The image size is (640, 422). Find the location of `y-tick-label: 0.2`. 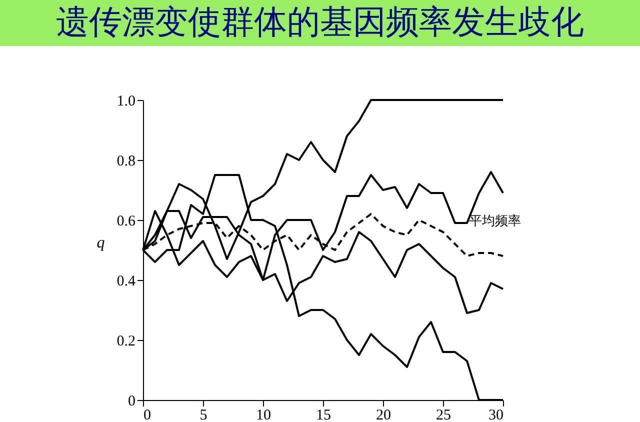

y-tick-label: 0.2 is located at coordinates (126, 342).